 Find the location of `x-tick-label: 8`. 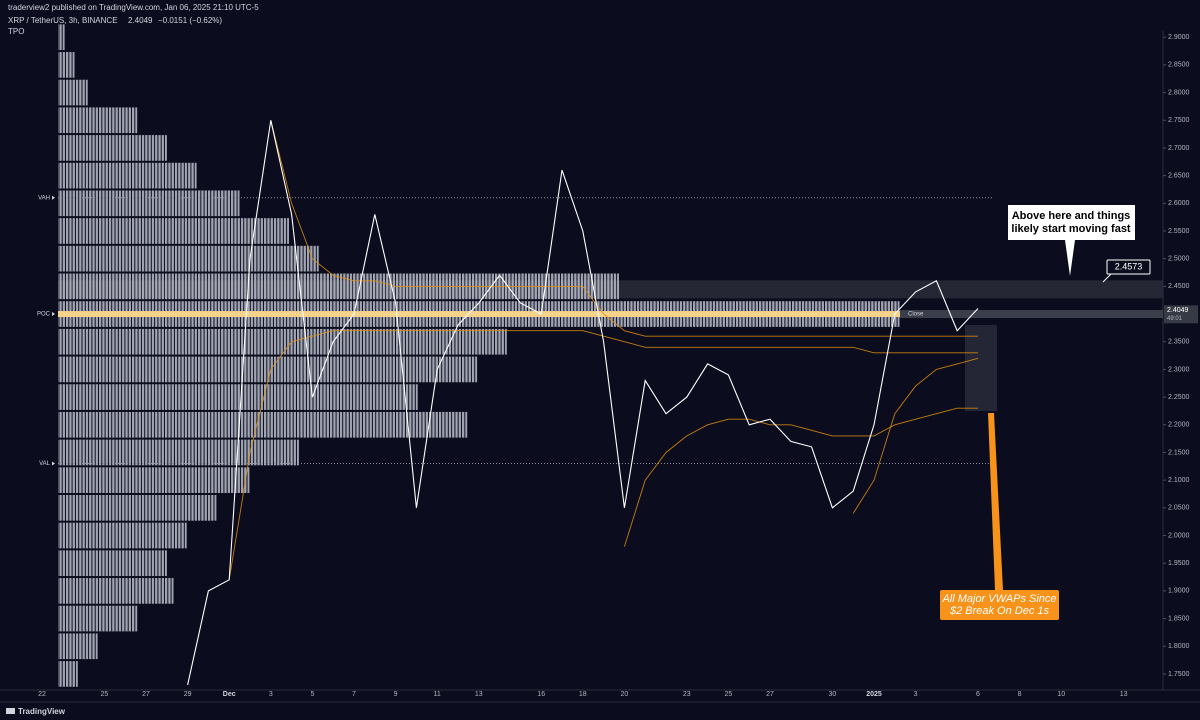

x-tick-label: 8 is located at coordinates (1020, 694).